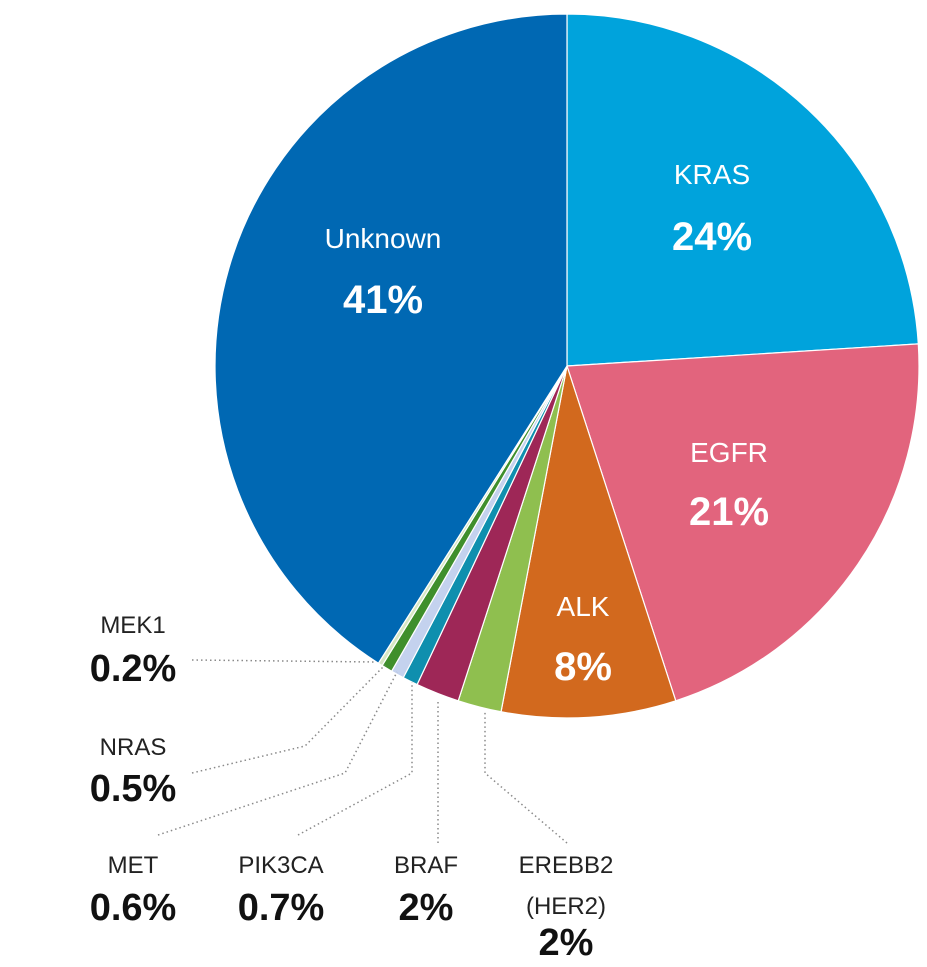 This screenshot has height=967, width=927. What do you see at coordinates (133, 865) in the screenshot?
I see `slice-label-met: MET` at bounding box center [133, 865].